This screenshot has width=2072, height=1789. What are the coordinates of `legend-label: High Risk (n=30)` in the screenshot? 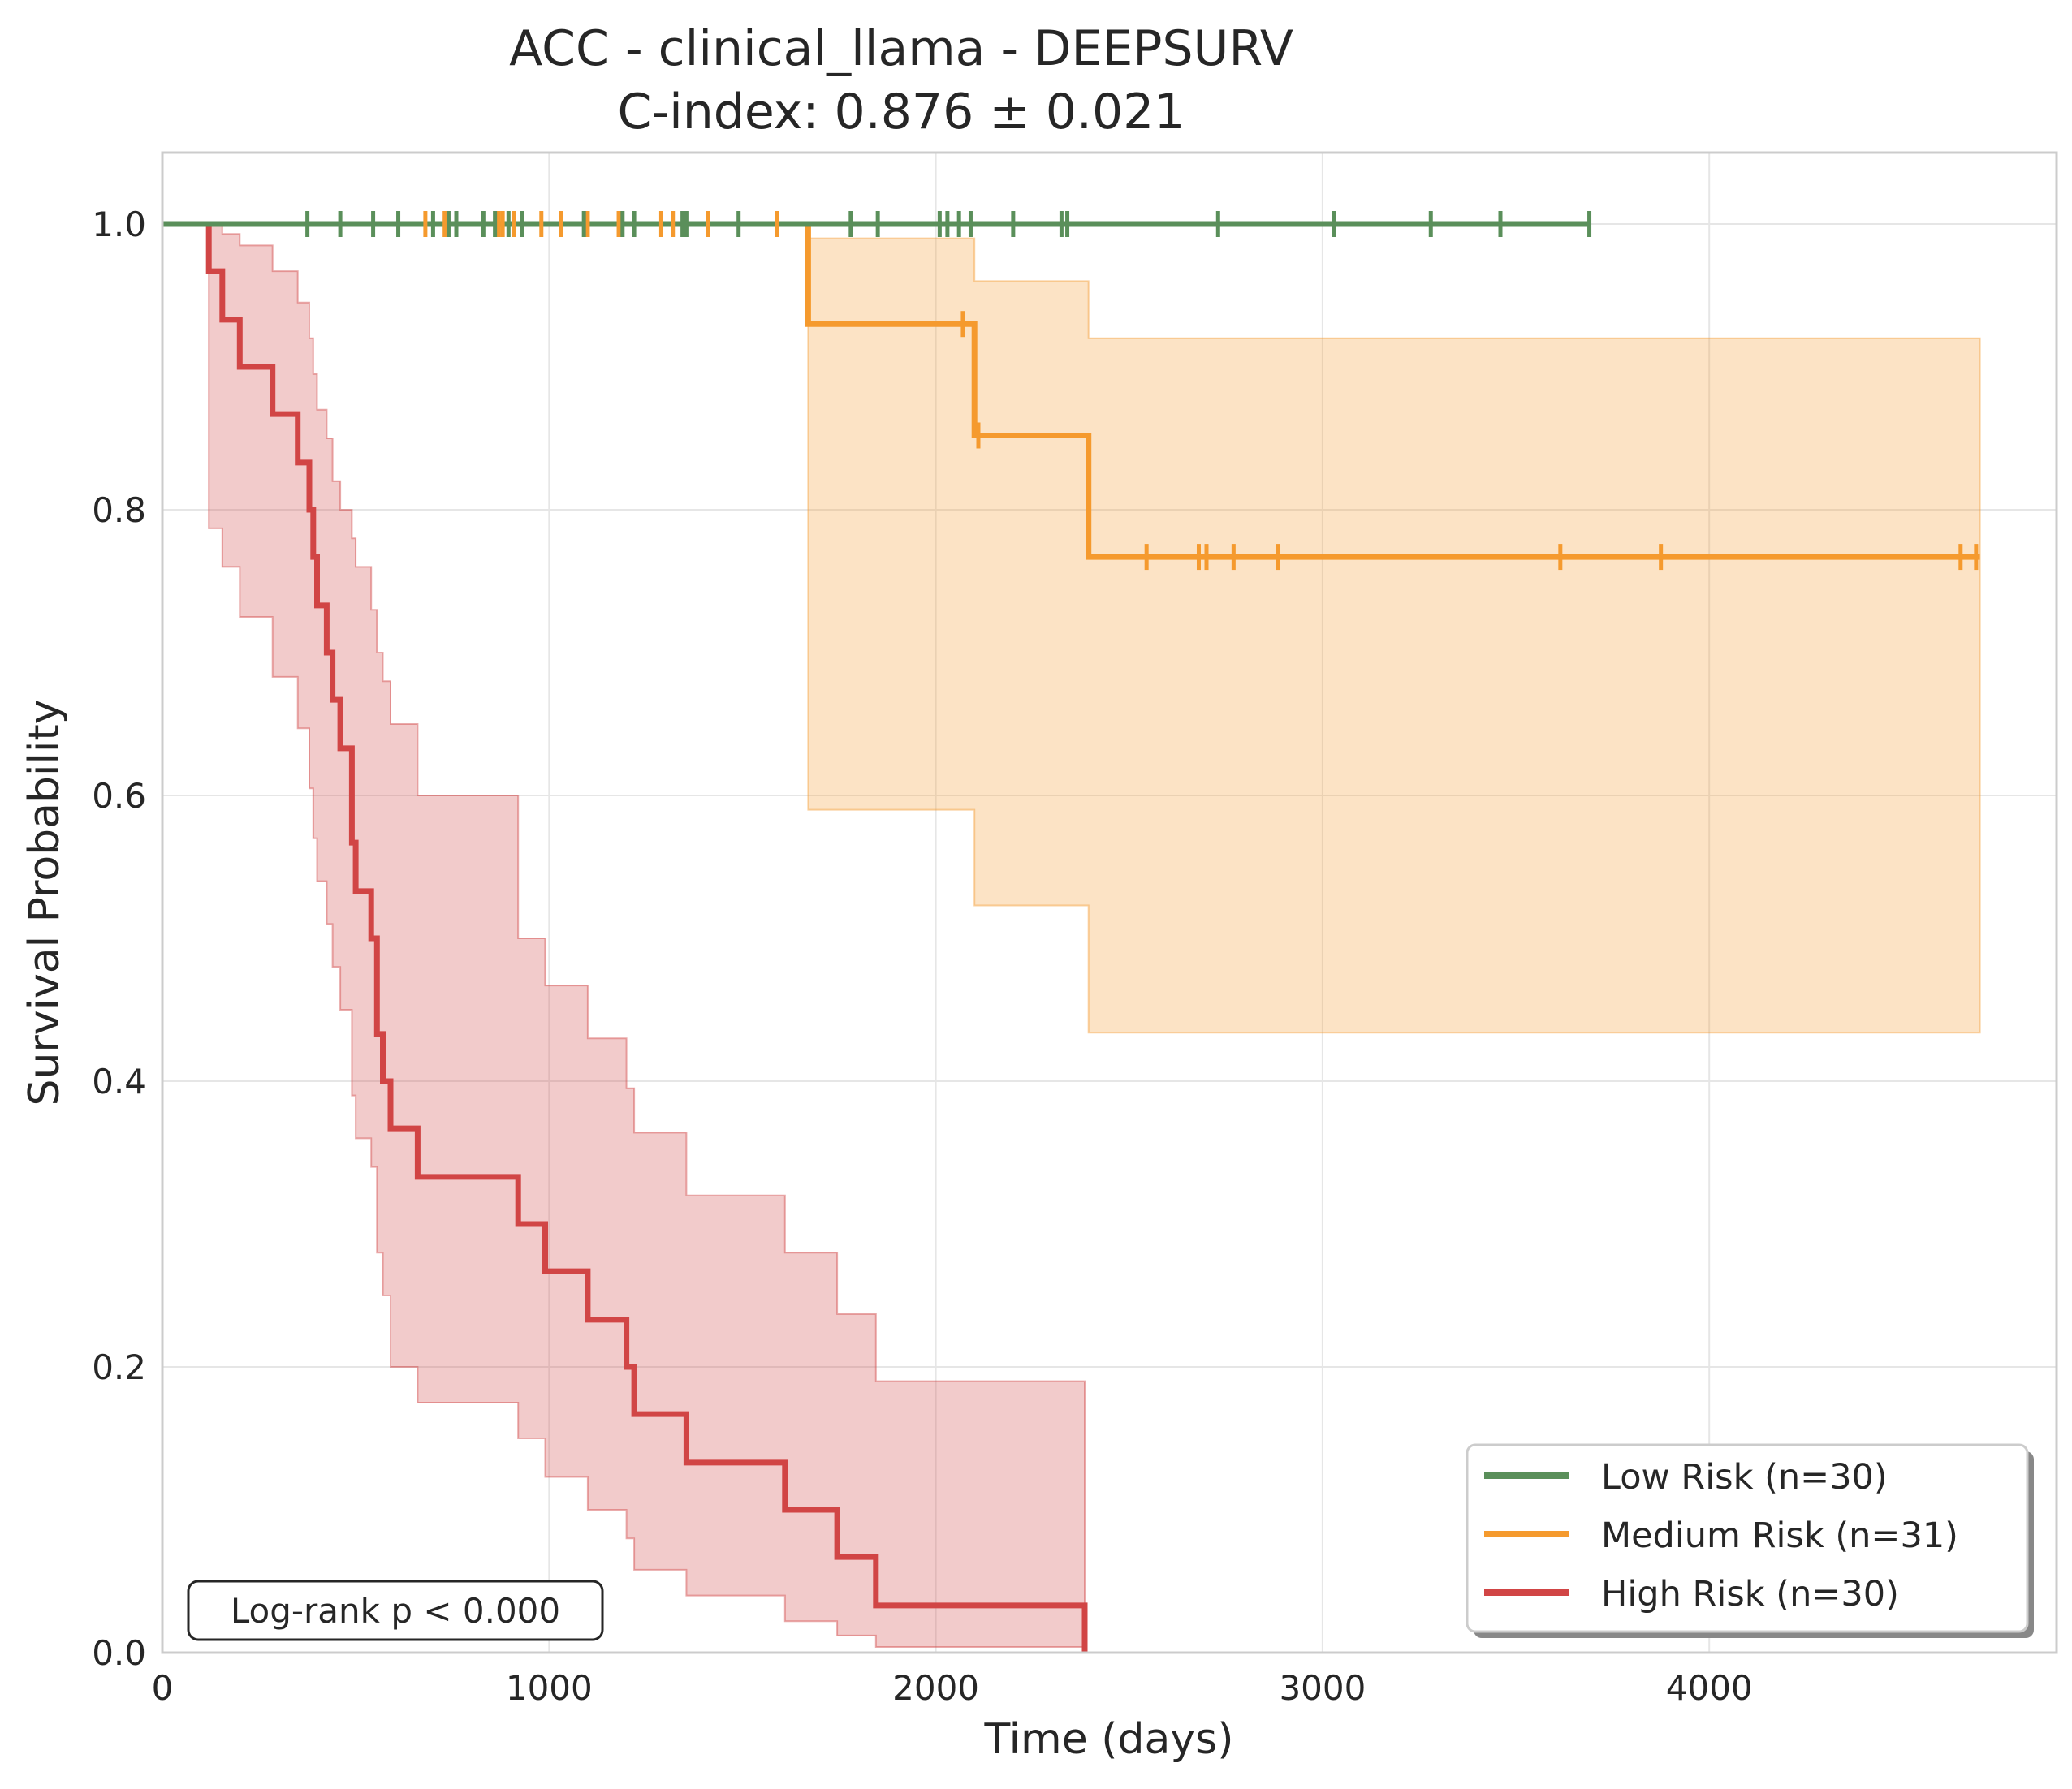 It's located at (1750, 1594).